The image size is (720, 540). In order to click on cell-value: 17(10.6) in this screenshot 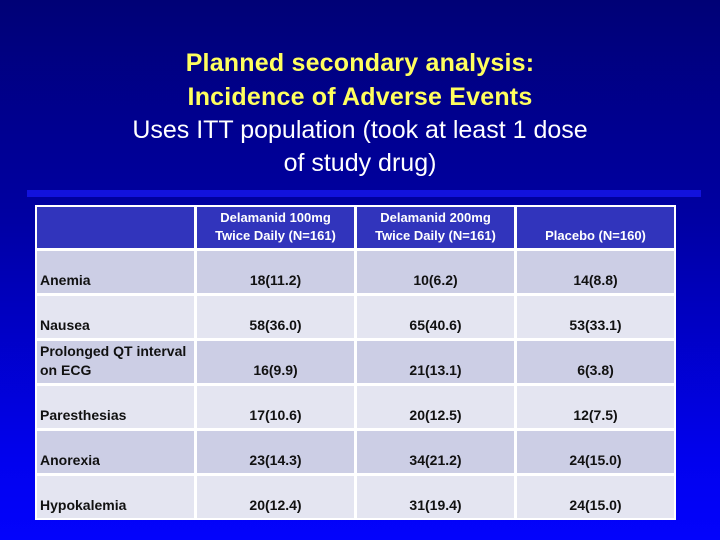, I will do `click(275, 407)`.